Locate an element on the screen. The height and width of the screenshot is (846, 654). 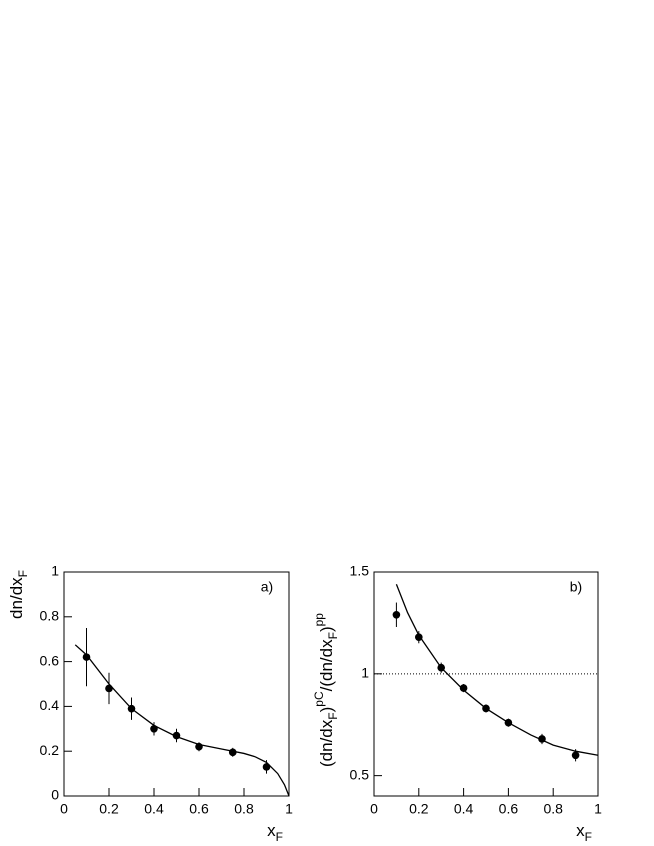
y-tick-label: 0 is located at coordinates (55, 795).